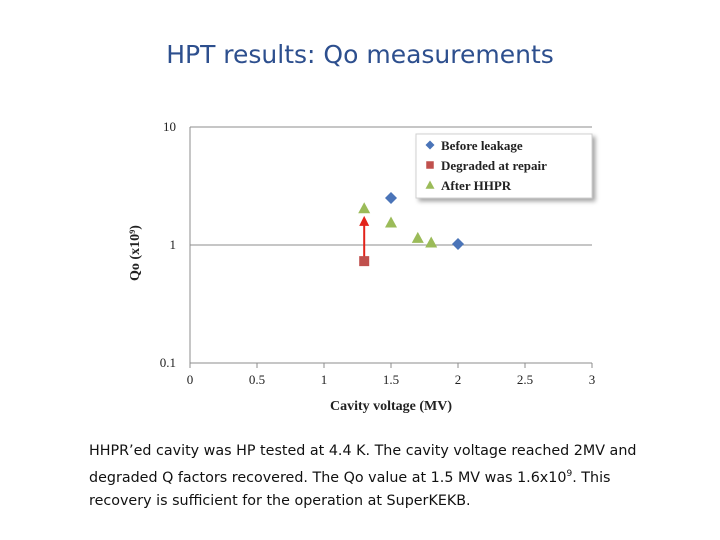 This screenshot has height=540, width=720. Describe the element at coordinates (169, 126) in the screenshot. I see `y-tick-label: 10` at that location.